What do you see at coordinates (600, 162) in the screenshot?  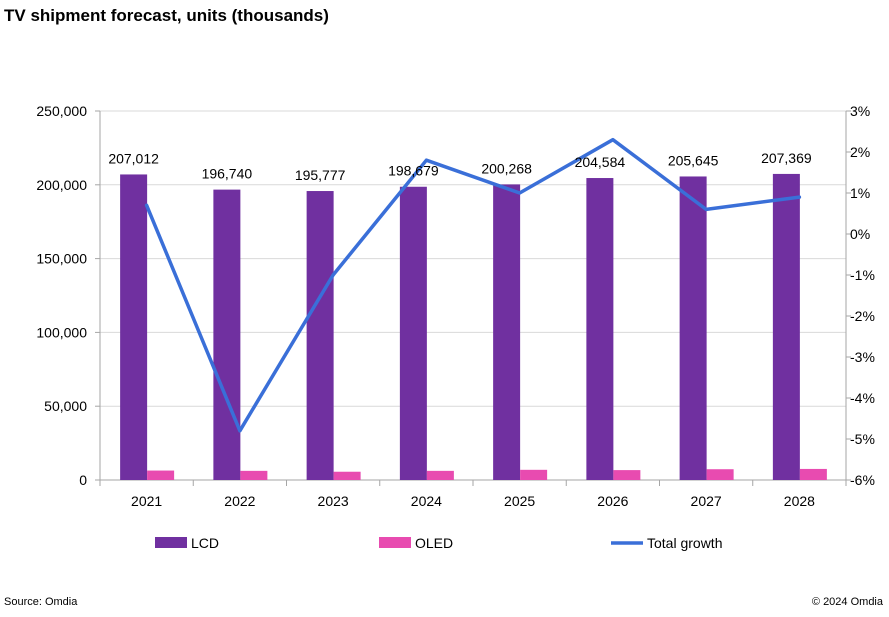 I see `bar-value-label: 204,584` at bounding box center [600, 162].